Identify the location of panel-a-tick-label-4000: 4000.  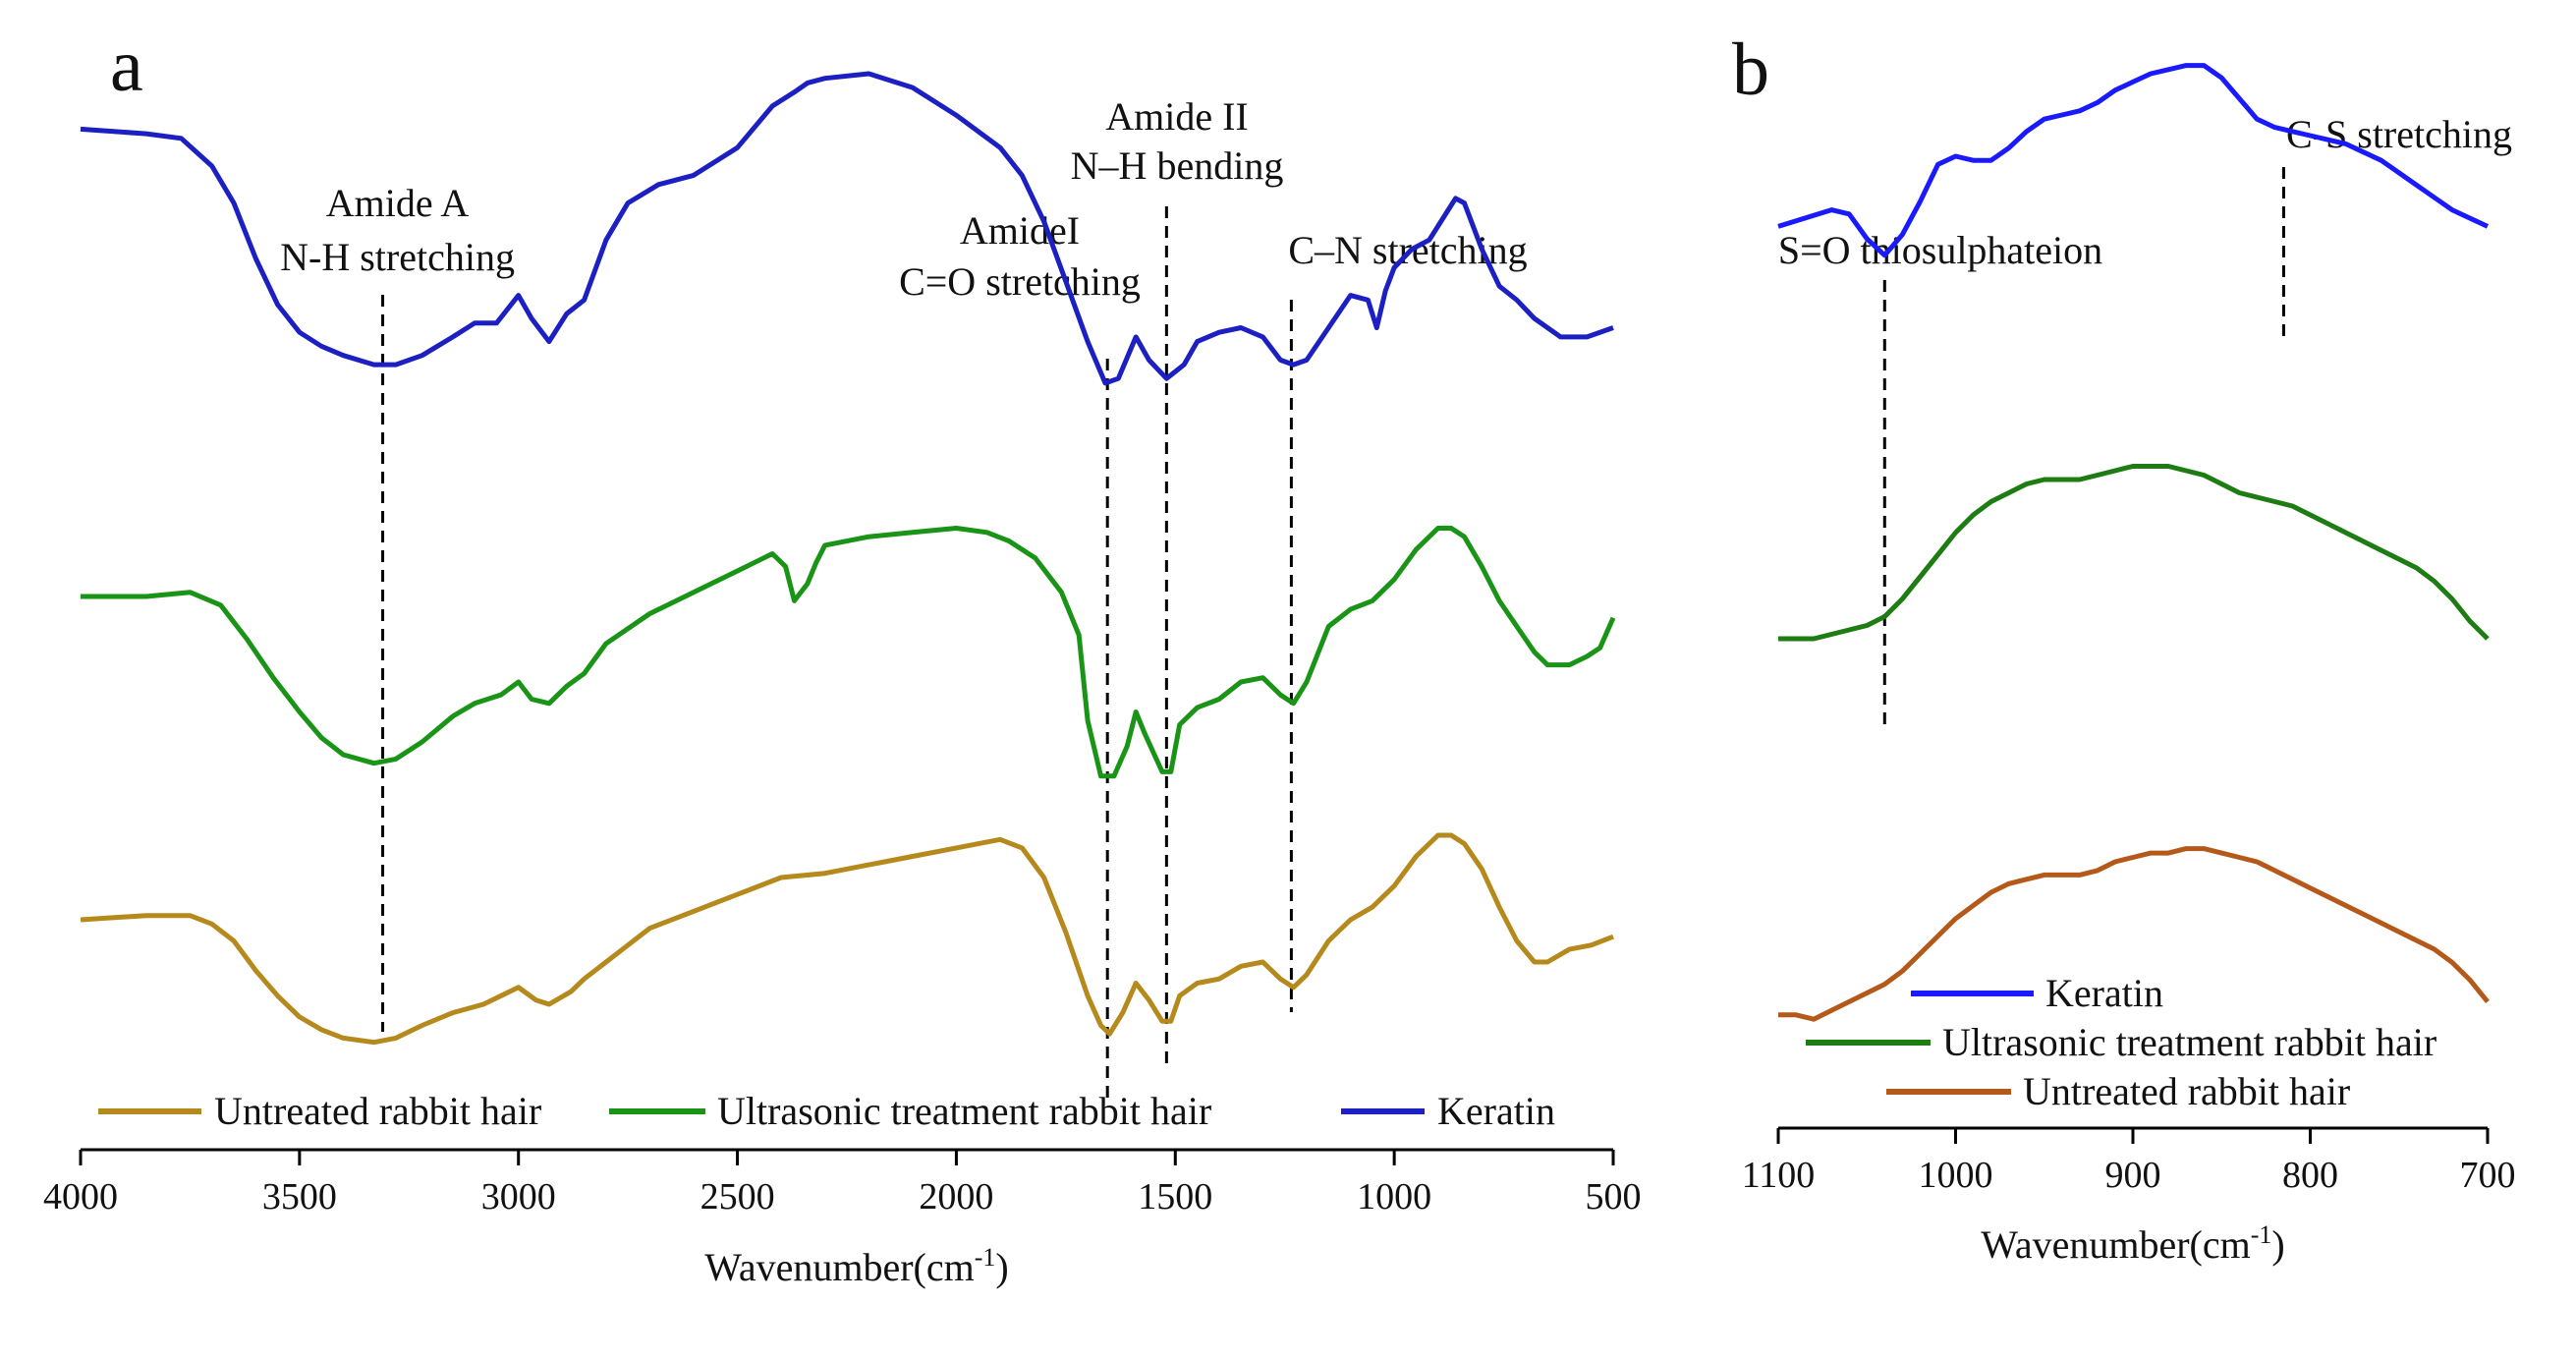
(80, 1197).